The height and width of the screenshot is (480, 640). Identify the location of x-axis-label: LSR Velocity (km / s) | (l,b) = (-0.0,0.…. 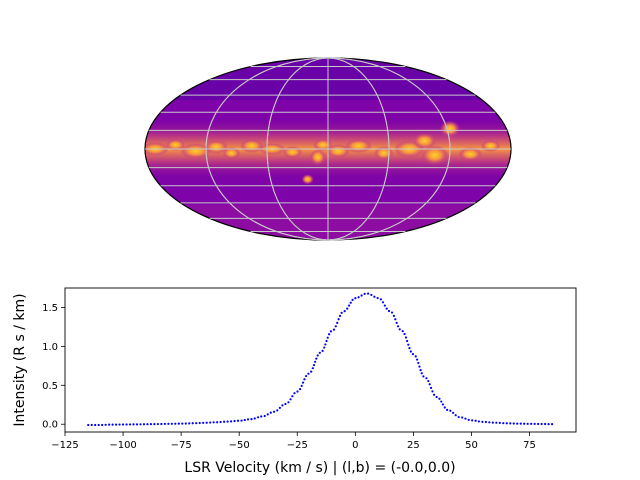
(319, 468).